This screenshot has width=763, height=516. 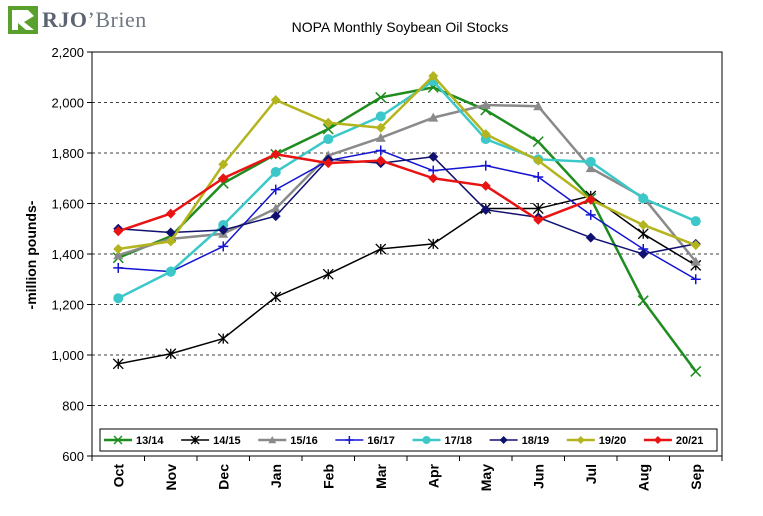 What do you see at coordinates (77, 20) in the screenshot?
I see `brand-logo: RJO’Brien` at bounding box center [77, 20].